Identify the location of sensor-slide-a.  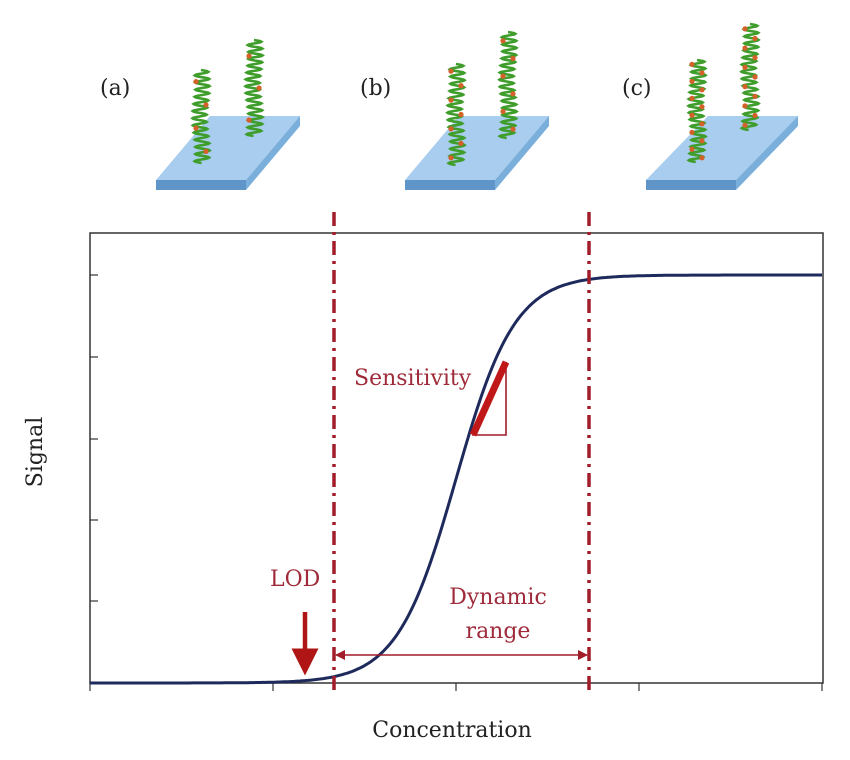
(228, 153).